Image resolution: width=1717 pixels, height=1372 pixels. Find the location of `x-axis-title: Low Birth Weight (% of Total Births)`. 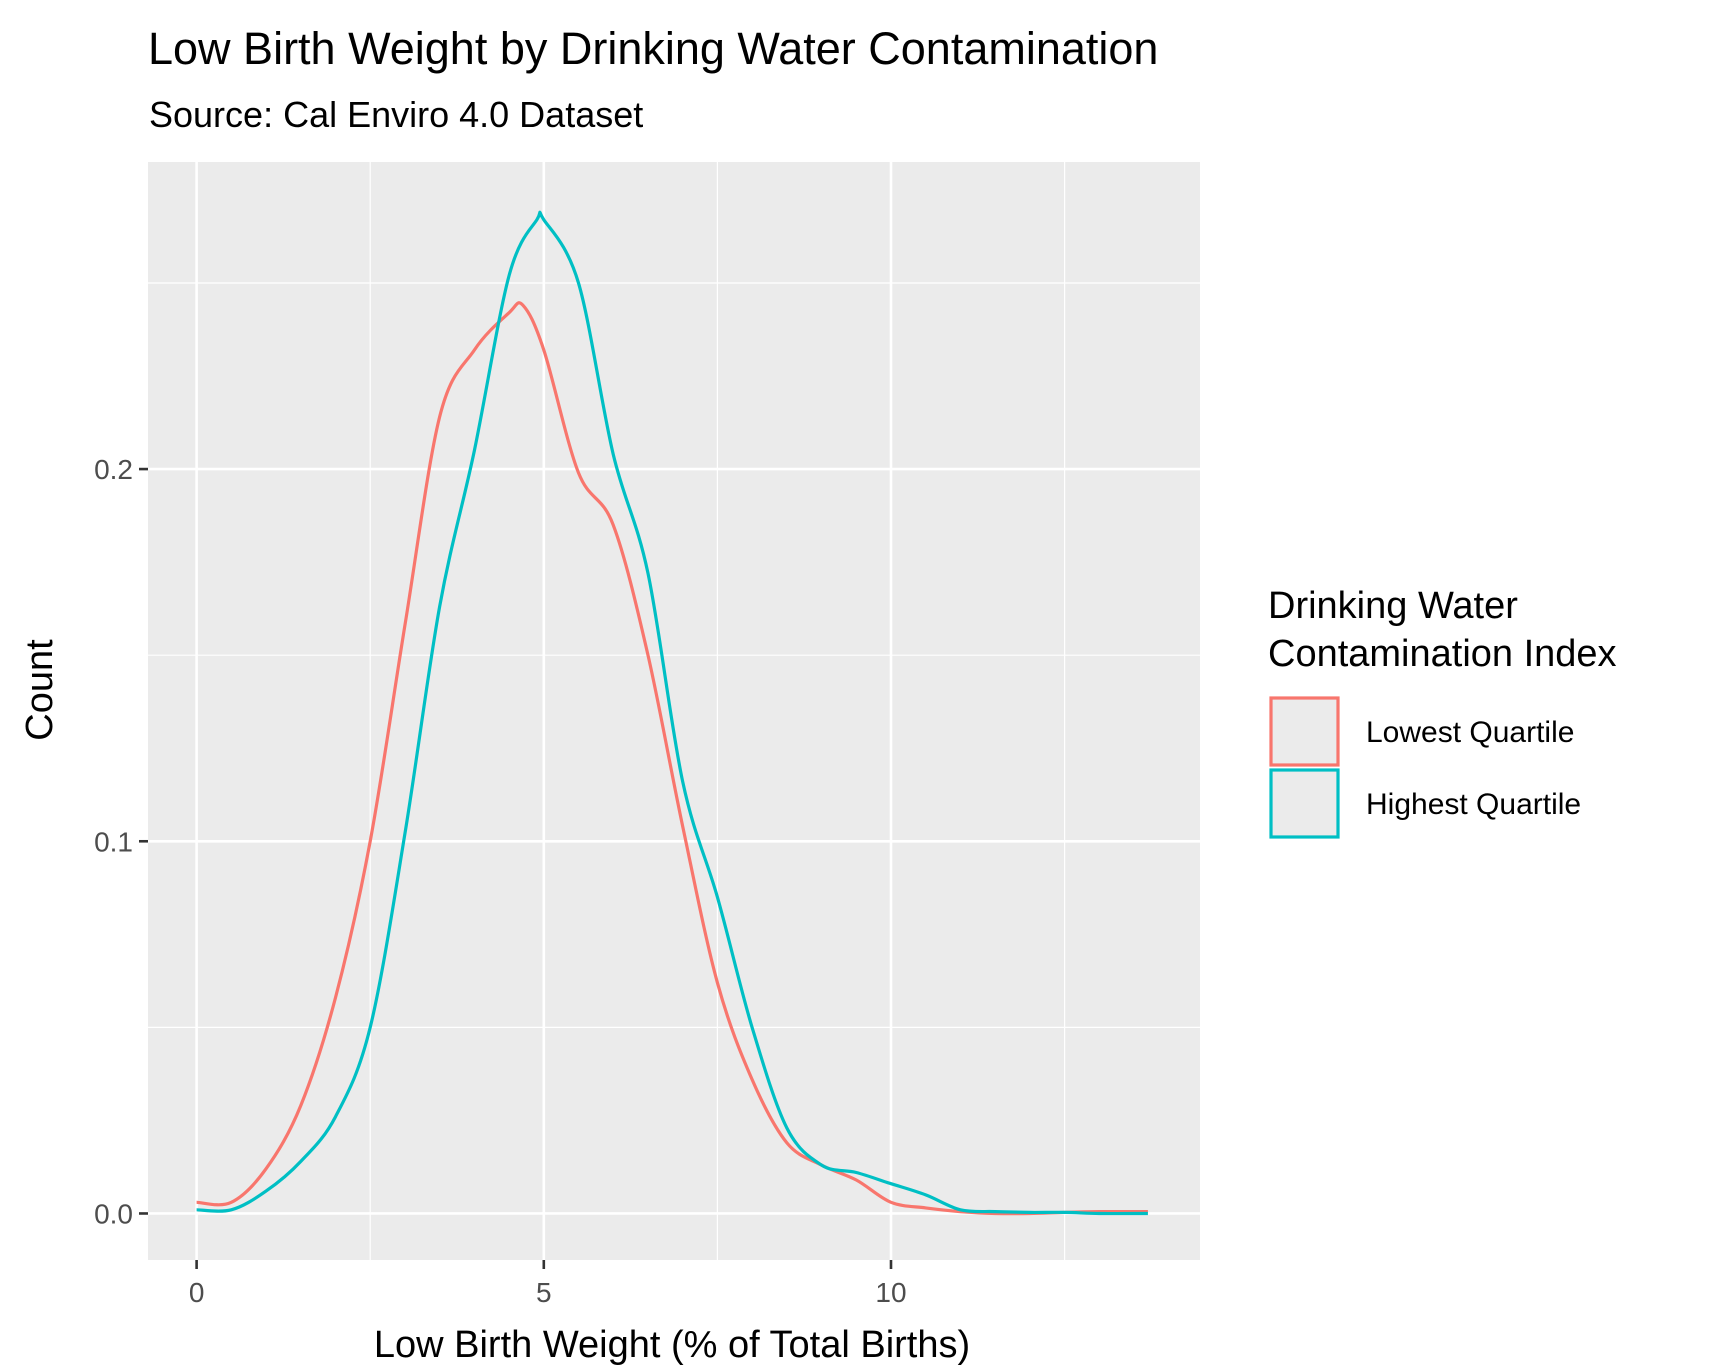

x-axis-title: Low Birth Weight (% of Total Births) is located at coordinates (672, 1345).